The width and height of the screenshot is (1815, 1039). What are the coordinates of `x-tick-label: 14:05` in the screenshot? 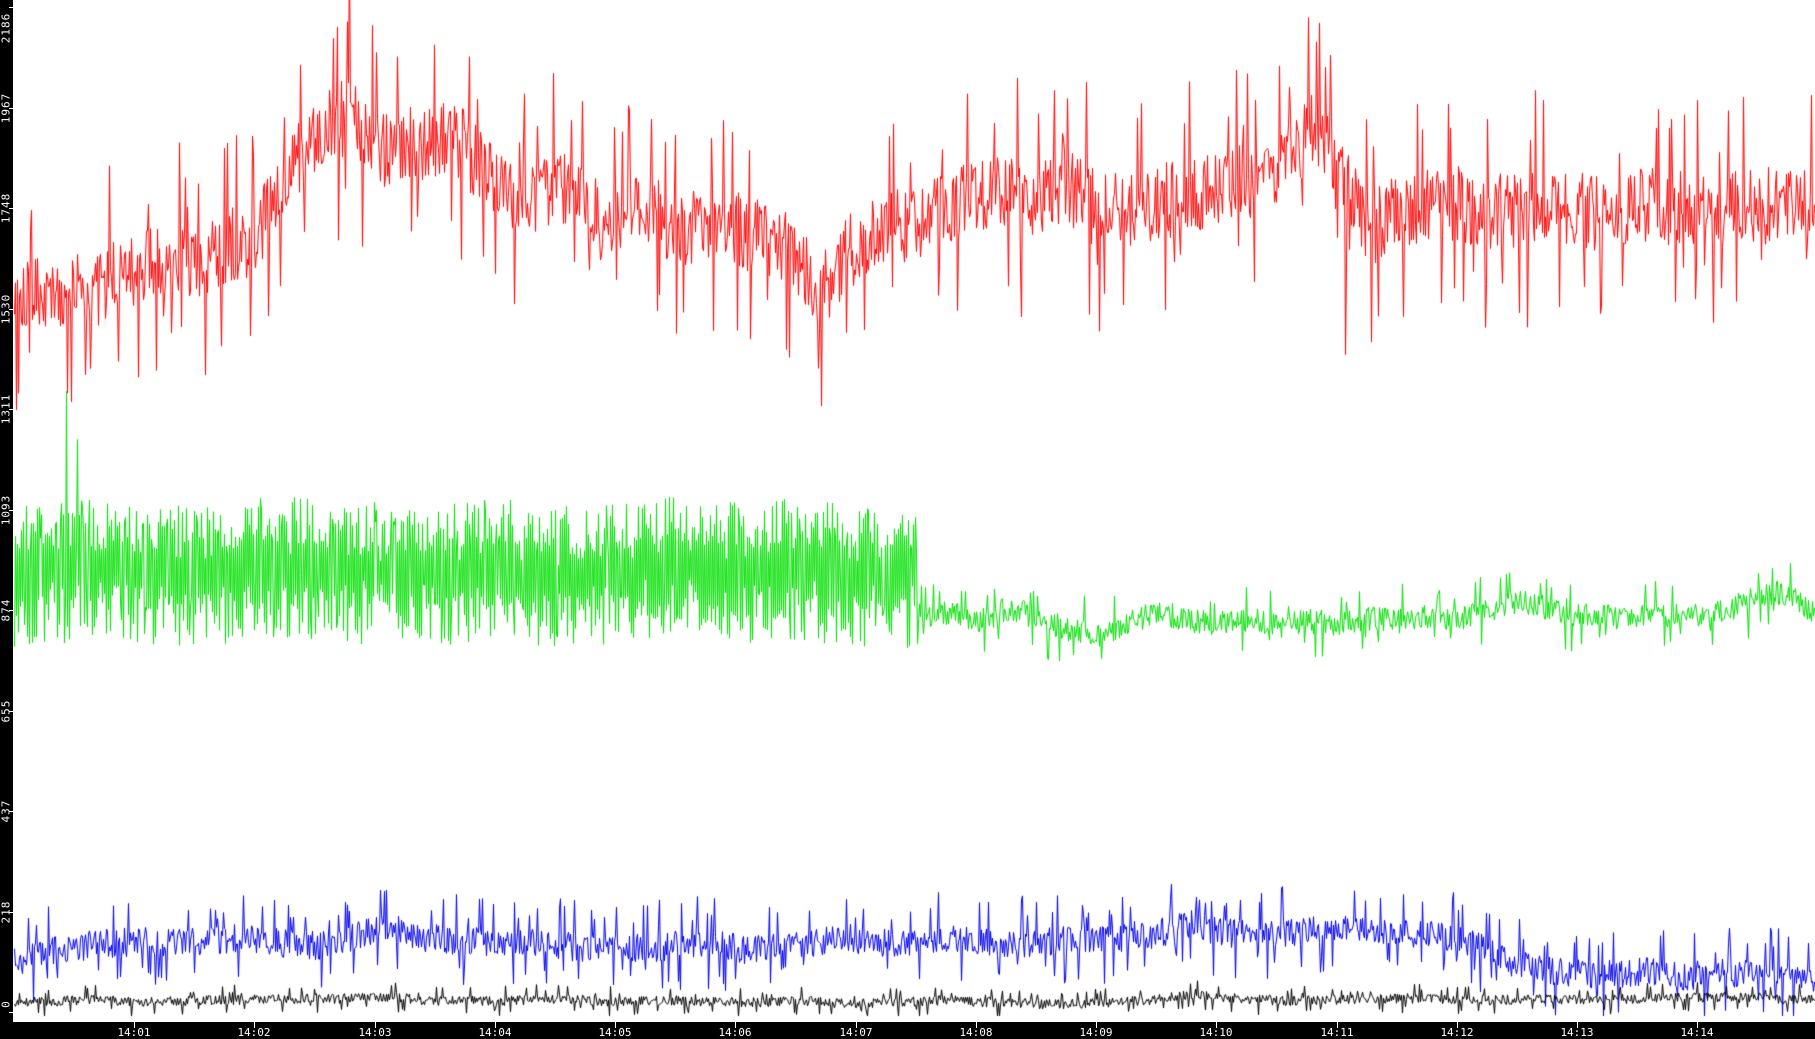 It's located at (615, 1032).